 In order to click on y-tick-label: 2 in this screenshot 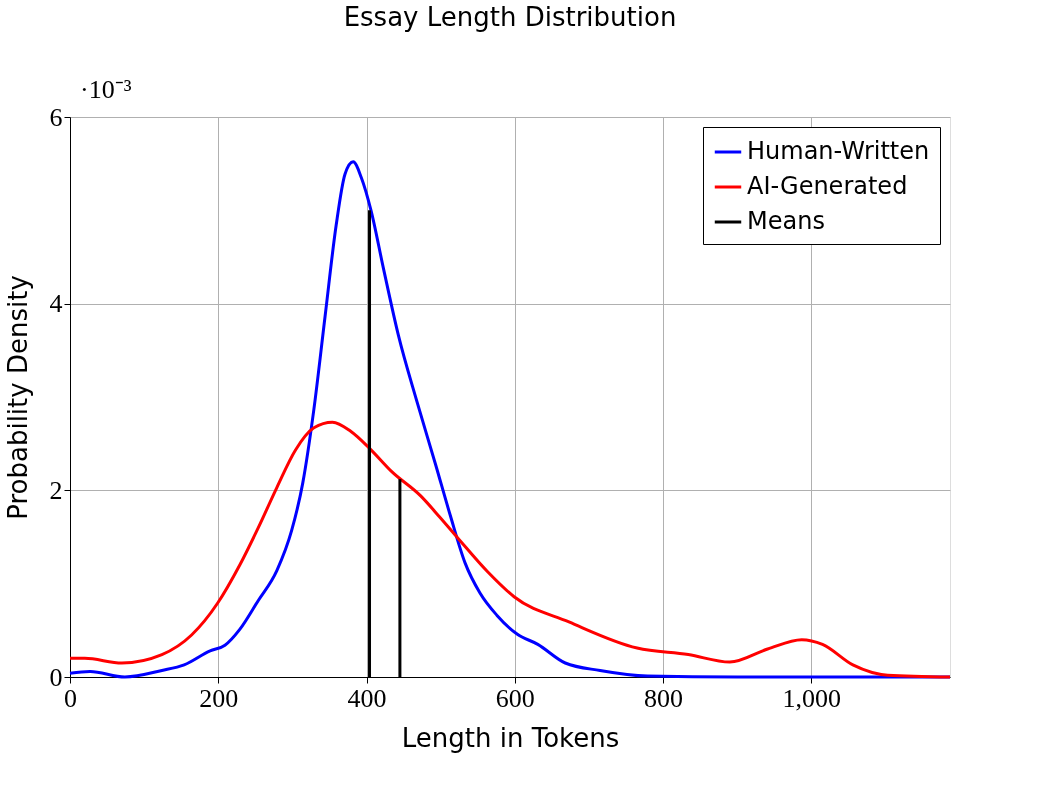, I will do `click(56, 490)`.